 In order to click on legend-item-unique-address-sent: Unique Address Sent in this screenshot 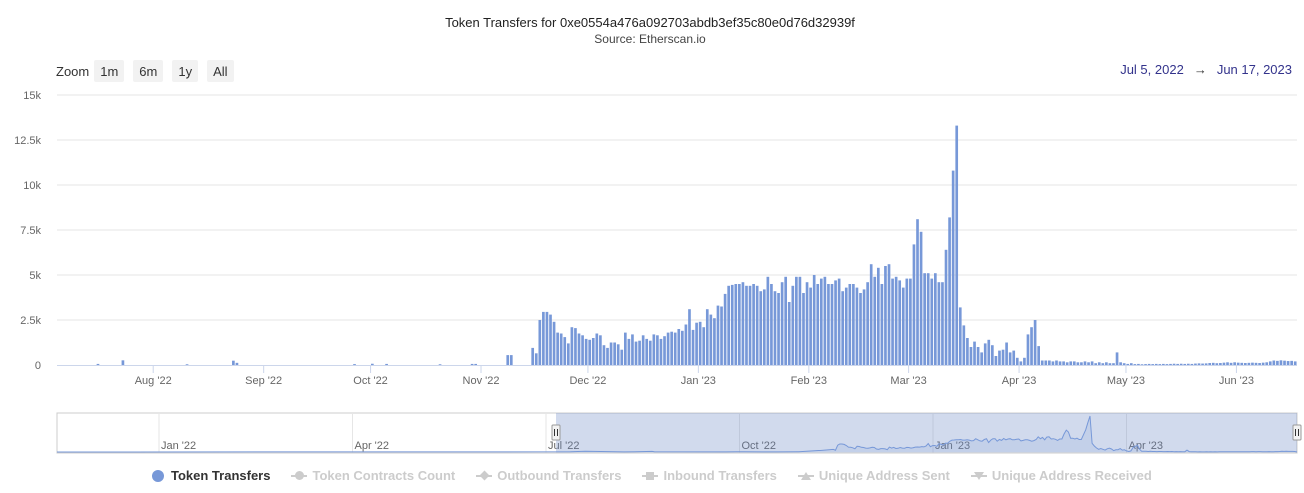, I will do `click(873, 475)`.